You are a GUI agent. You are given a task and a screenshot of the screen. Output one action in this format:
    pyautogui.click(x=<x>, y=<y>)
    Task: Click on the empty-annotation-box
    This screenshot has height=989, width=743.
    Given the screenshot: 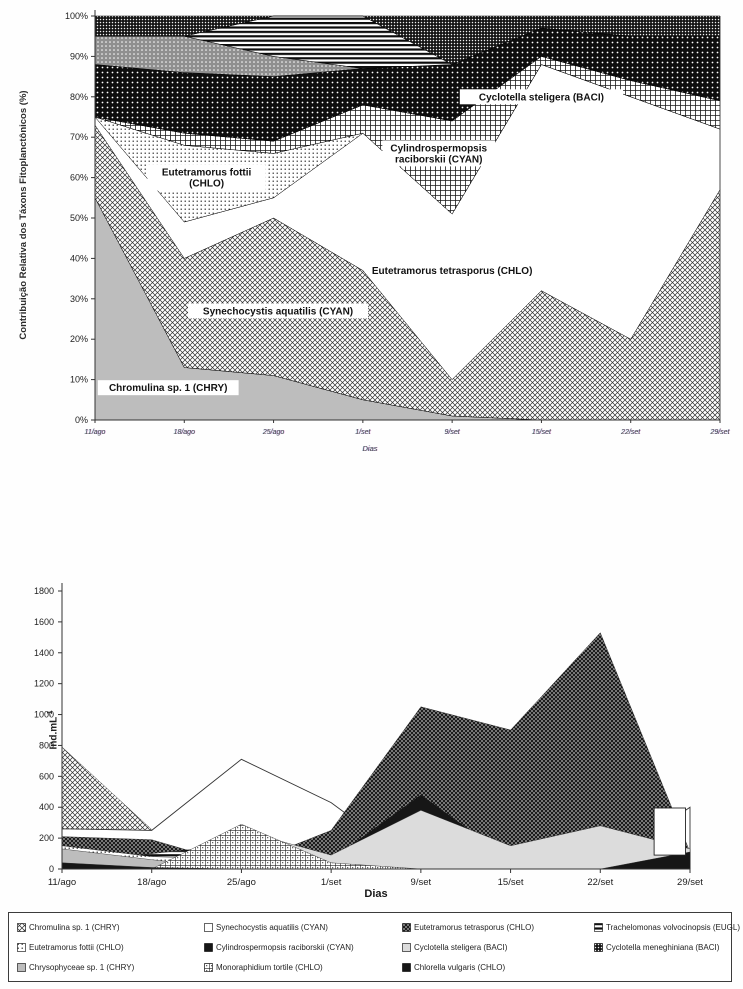 What is the action you would take?
    pyautogui.click(x=669, y=831)
    